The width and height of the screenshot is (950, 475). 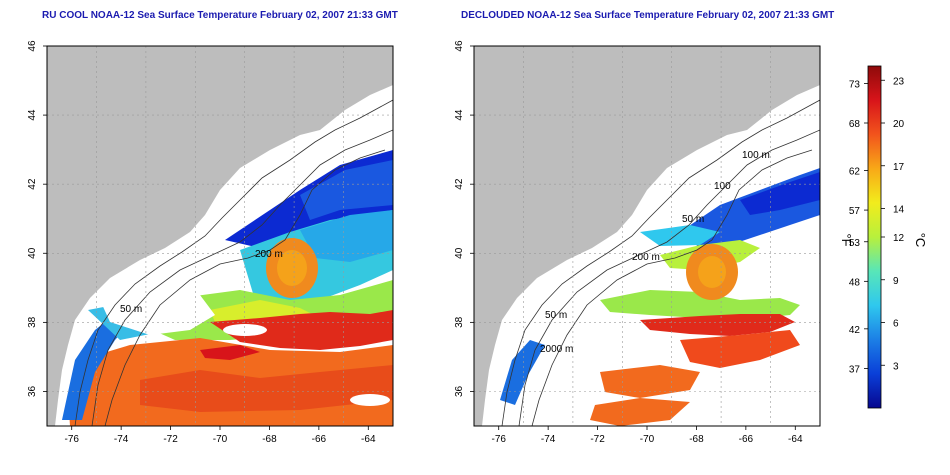 I want to click on celsius-tick-label: 23, so click(x=899, y=81).